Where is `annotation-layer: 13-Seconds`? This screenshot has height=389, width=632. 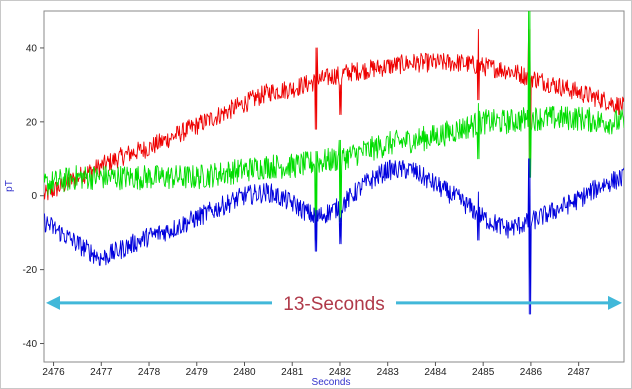
annotation-layer: 13-Seconds is located at coordinates (334, 304).